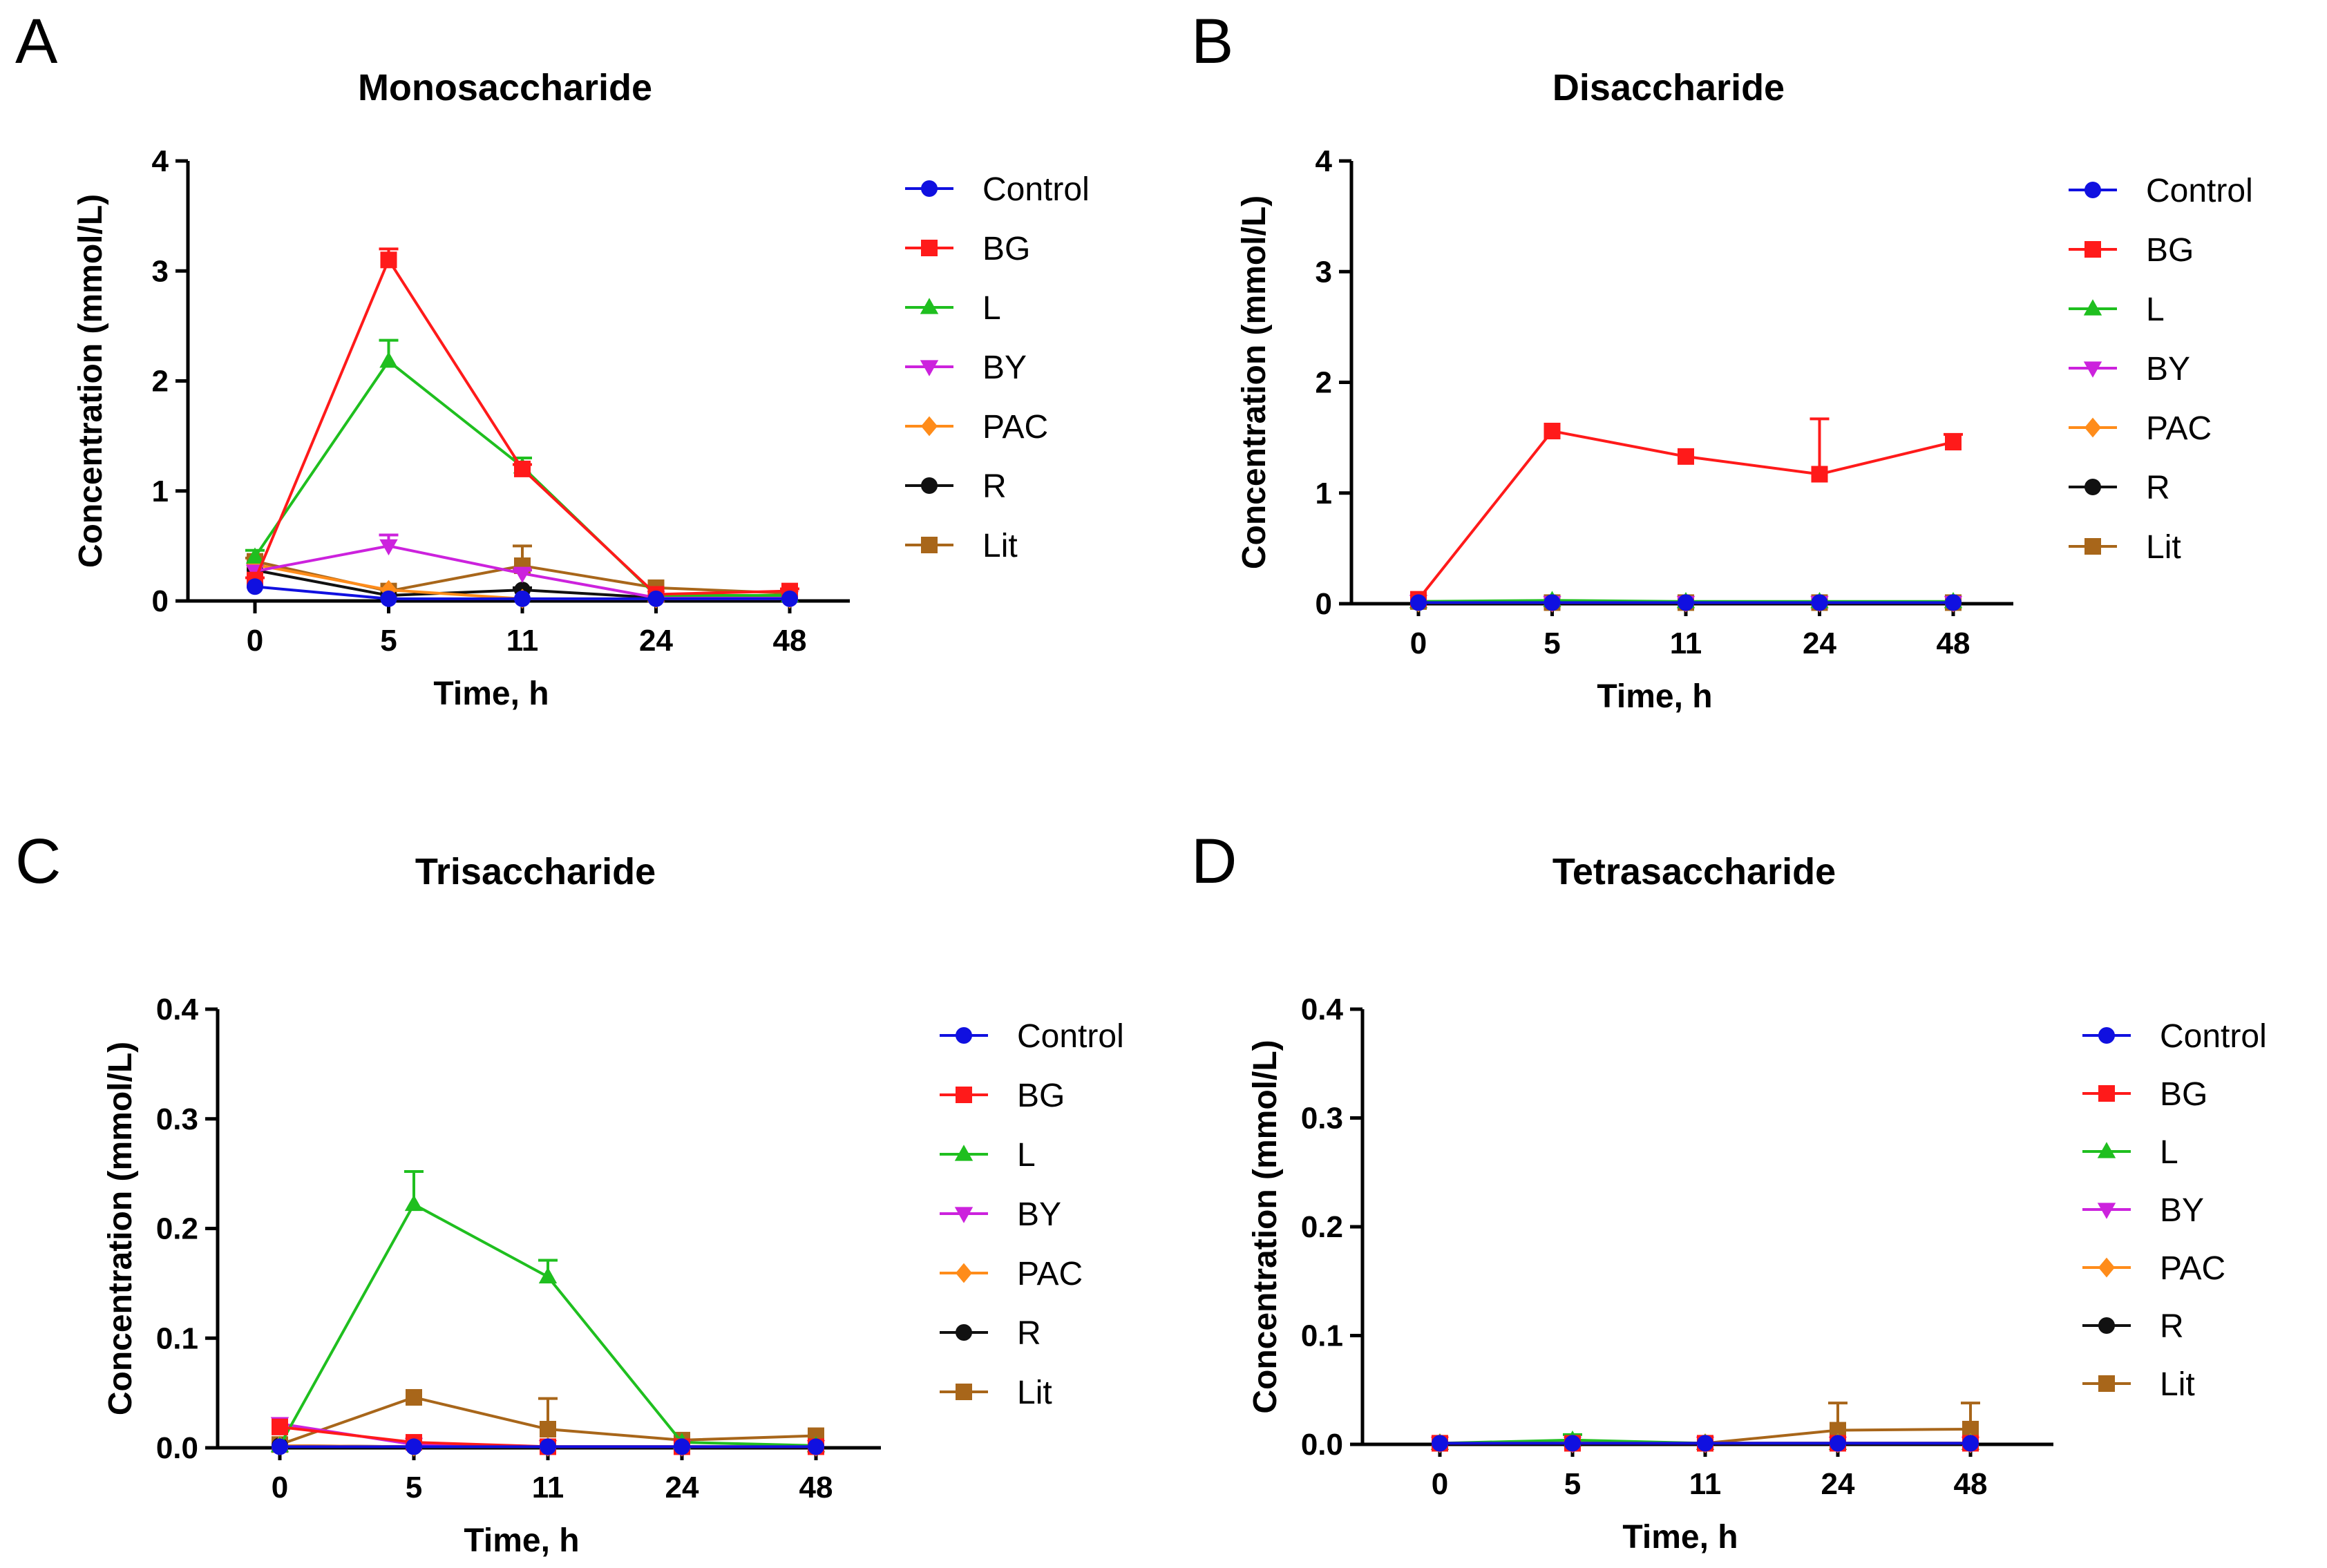  I want to click on panel-letter: A, so click(36, 41).